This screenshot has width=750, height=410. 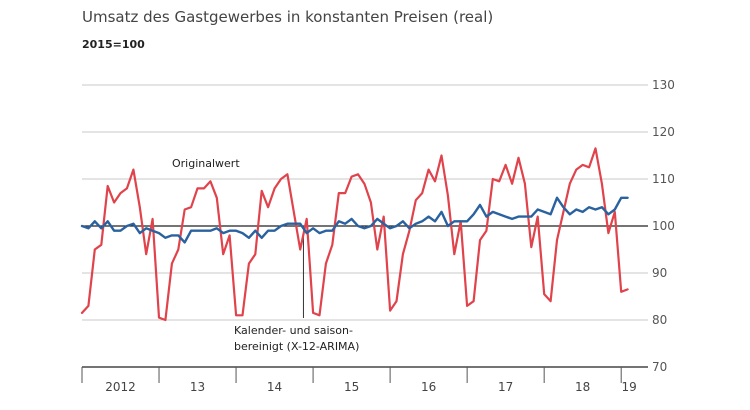 What do you see at coordinates (354, 220) in the screenshot?
I see `series-line-saisonbereinigt` at bounding box center [354, 220].